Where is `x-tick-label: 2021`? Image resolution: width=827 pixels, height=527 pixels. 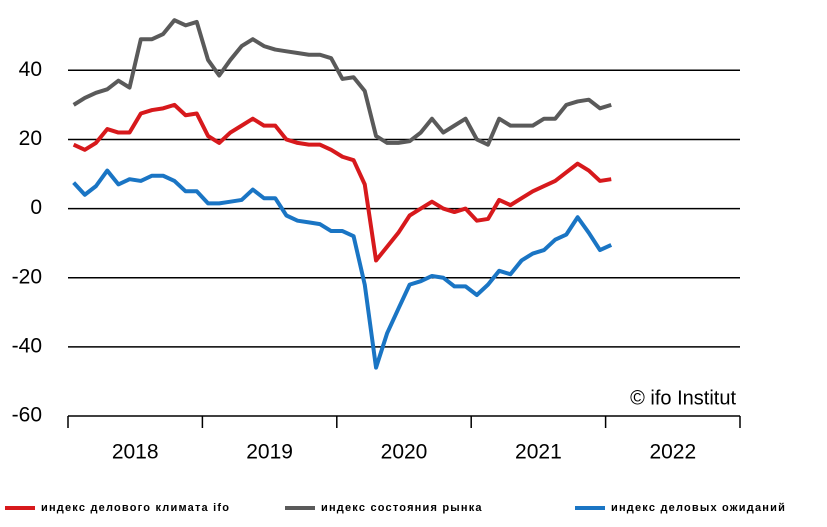 x-tick-label: 2021 is located at coordinates (538, 452).